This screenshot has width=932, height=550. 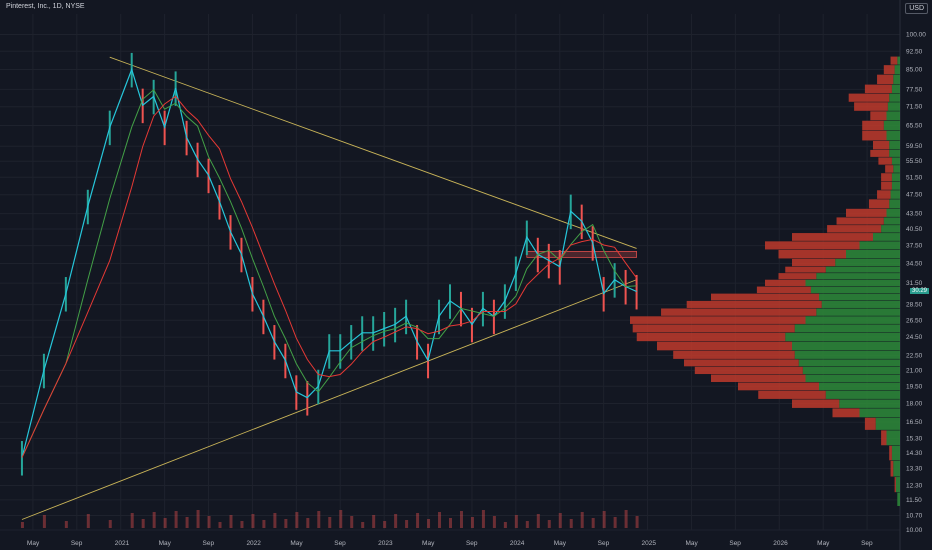 What do you see at coordinates (916, 8) in the screenshot?
I see `currency-selector: USD` at bounding box center [916, 8].